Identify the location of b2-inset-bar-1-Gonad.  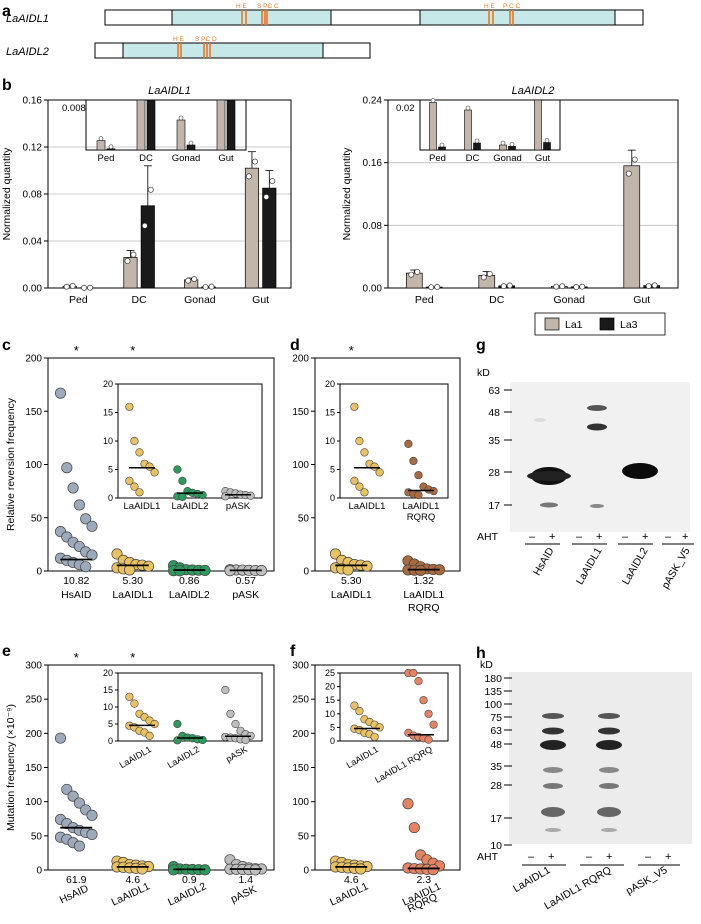
(512, 148).